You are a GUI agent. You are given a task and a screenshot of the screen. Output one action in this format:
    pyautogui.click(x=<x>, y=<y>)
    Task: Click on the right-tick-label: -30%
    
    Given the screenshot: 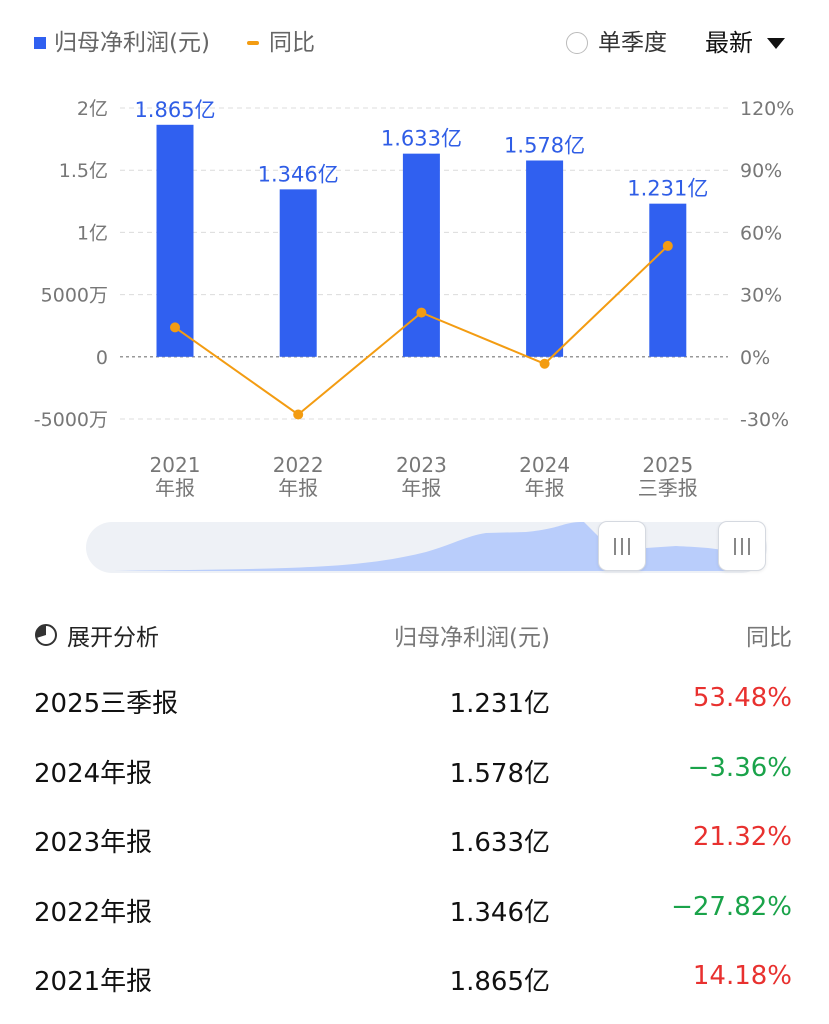 What is the action you would take?
    pyautogui.click(x=764, y=420)
    